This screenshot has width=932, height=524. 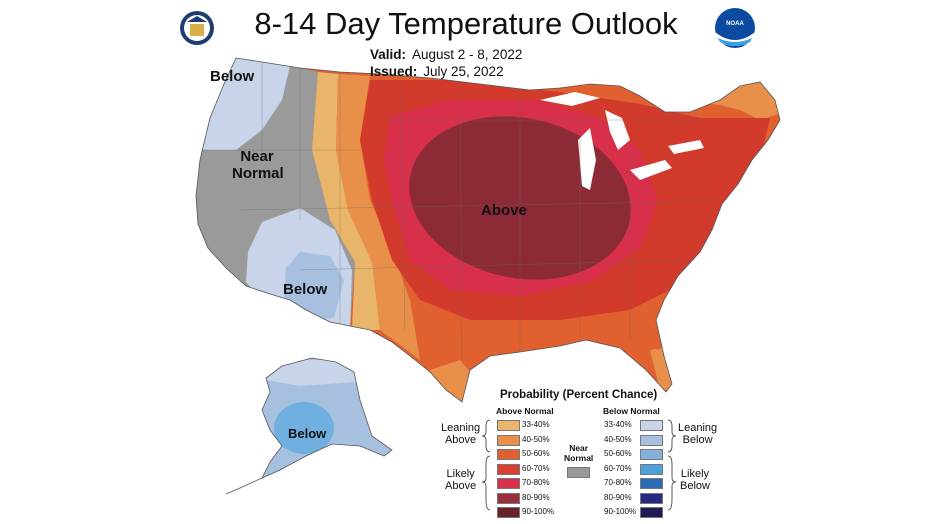 What do you see at coordinates (305, 289) in the screenshot?
I see `map-label-below-sw: Below` at bounding box center [305, 289].